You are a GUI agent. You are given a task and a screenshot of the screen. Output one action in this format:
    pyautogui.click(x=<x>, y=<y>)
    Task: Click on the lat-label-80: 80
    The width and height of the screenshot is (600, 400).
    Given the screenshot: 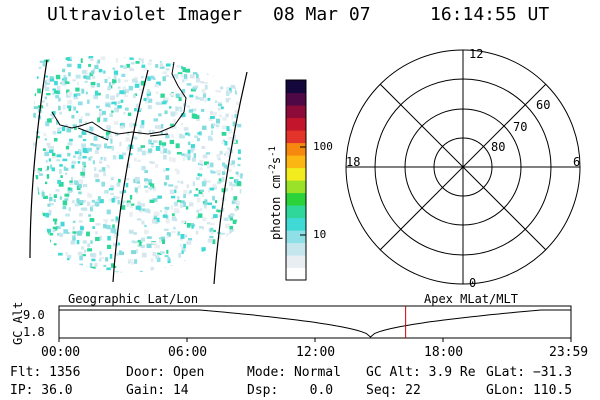 What is the action you would take?
    pyautogui.click(x=498, y=147)
    